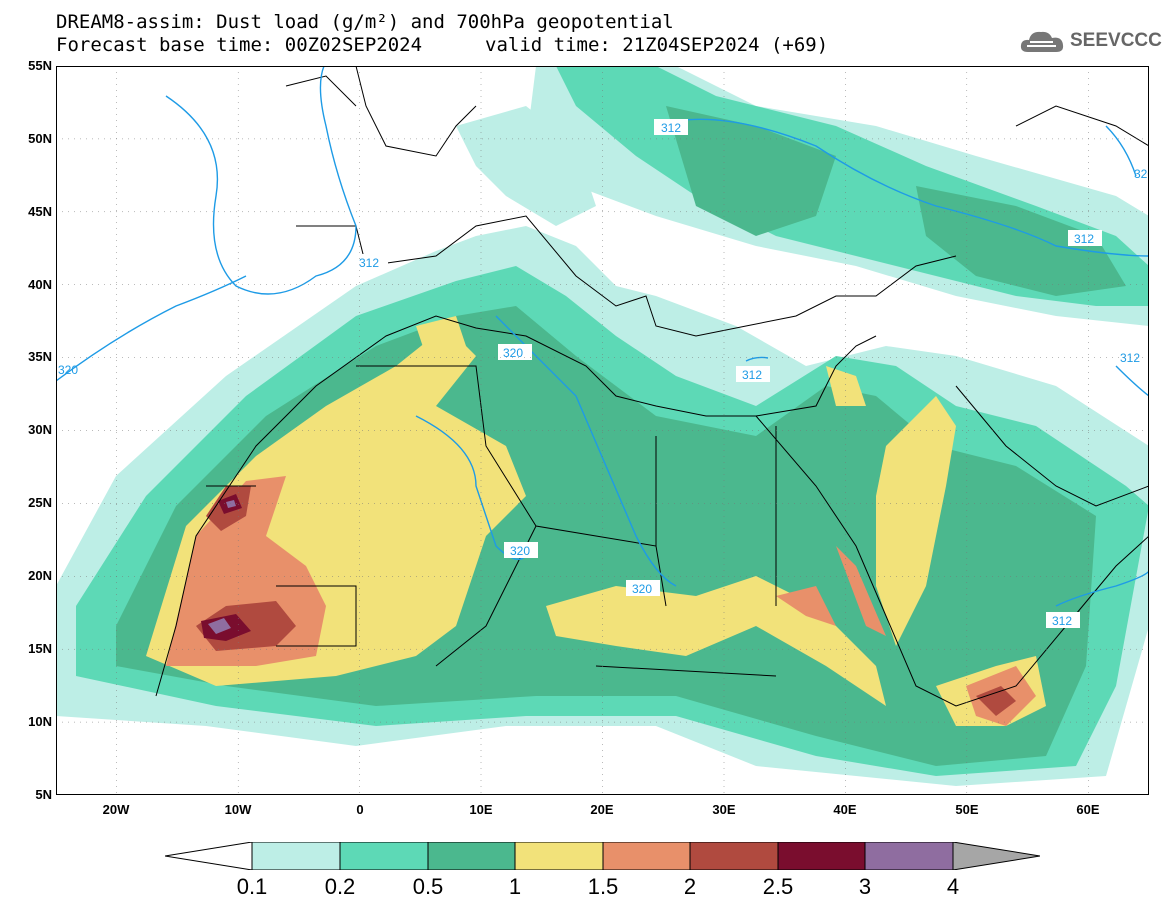  Describe the element at coordinates (40, 648) in the screenshot. I see `lat-label-15n: 15N` at that location.